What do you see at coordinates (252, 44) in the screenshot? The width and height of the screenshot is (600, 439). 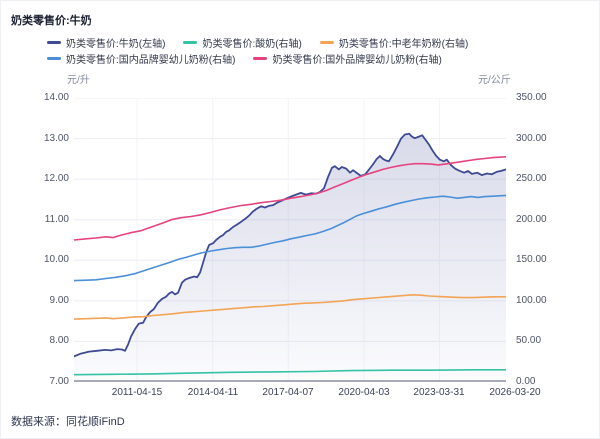 I see `legend-label: 奶类零售价:酸奶(右轴)` at bounding box center [252, 44].